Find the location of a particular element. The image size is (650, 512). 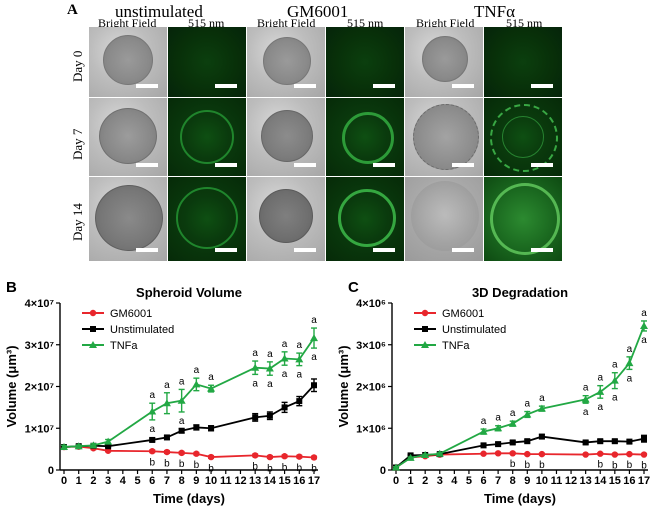

y-tick-label: 0 is located at coordinates (51, 471).